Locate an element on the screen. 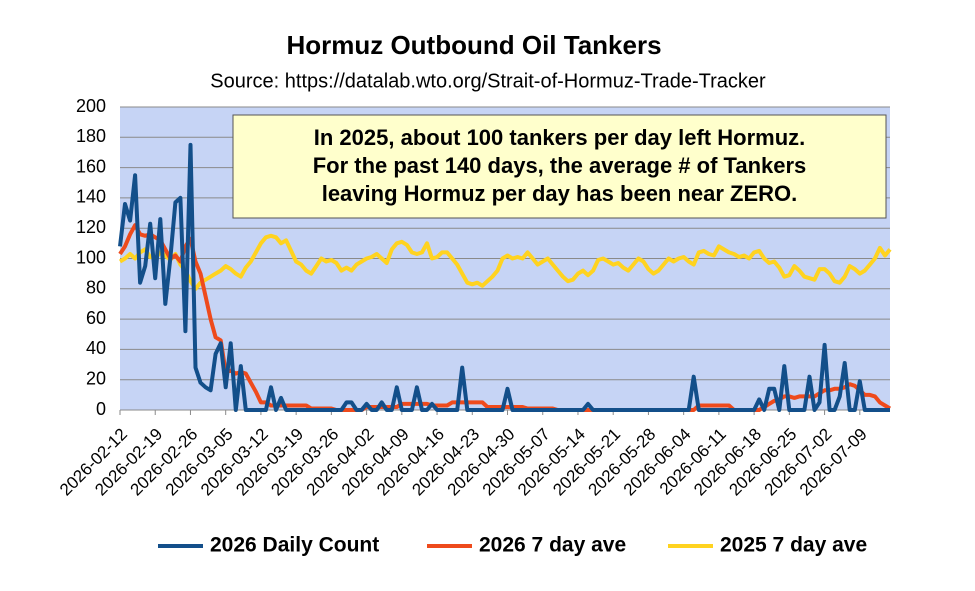 This screenshot has width=975, height=591. series-line is located at coordinates (505, 262).